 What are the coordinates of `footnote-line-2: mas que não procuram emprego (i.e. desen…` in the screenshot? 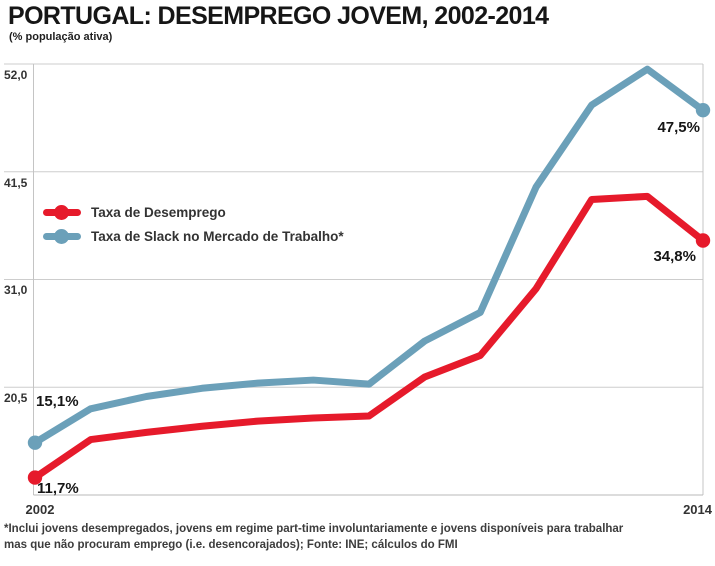 It's located at (231, 545).